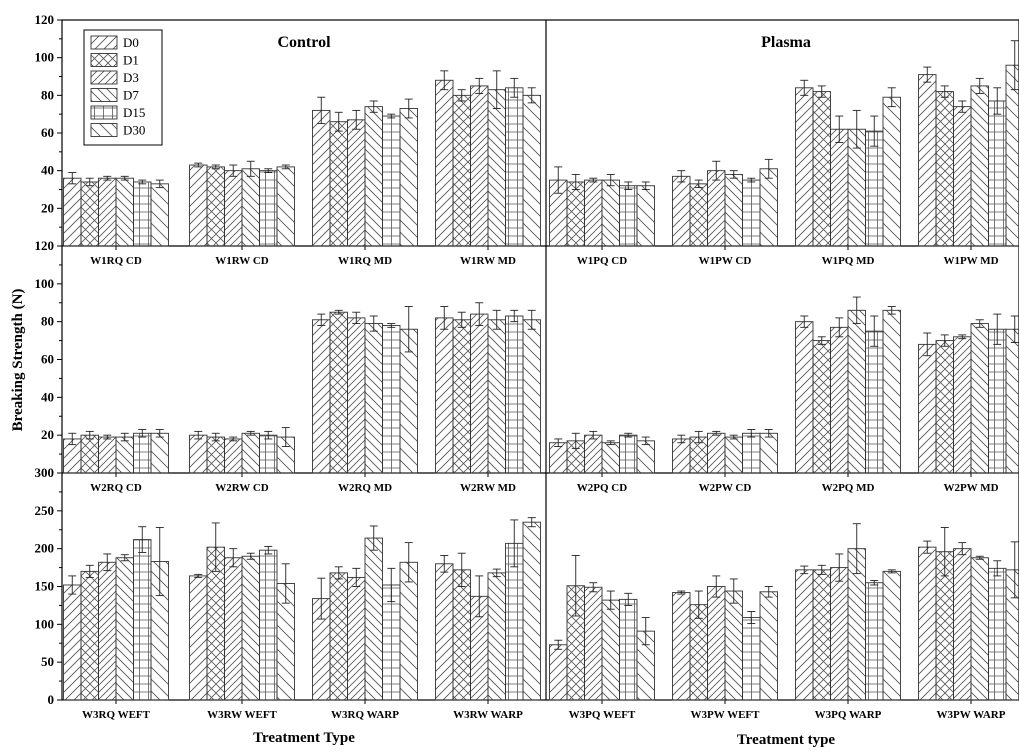 The width and height of the screenshot is (1019, 752). What do you see at coordinates (45, 245) in the screenshot?
I see `y-tick-label: 120` at bounding box center [45, 245].